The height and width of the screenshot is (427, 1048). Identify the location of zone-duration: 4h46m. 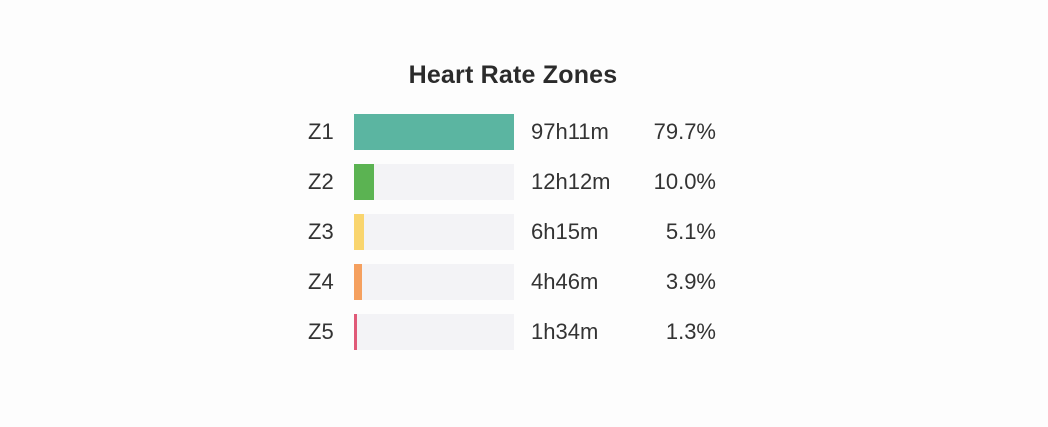
(565, 281).